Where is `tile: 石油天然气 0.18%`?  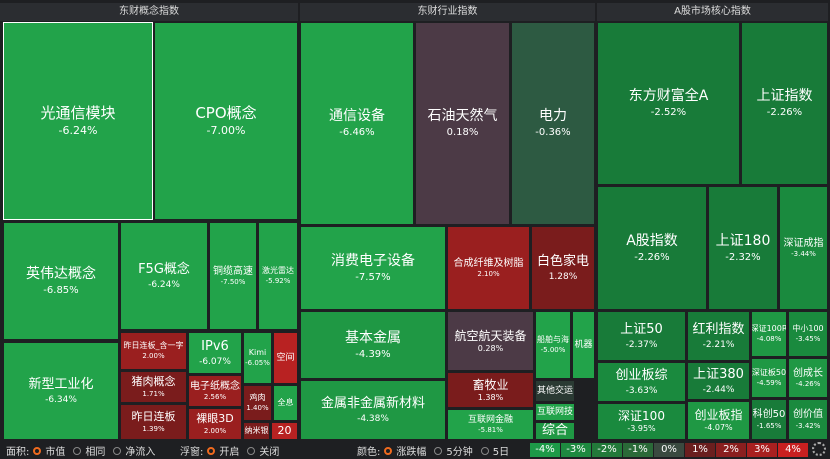
tile: 石油天然气 0.18% is located at coordinates (462, 123).